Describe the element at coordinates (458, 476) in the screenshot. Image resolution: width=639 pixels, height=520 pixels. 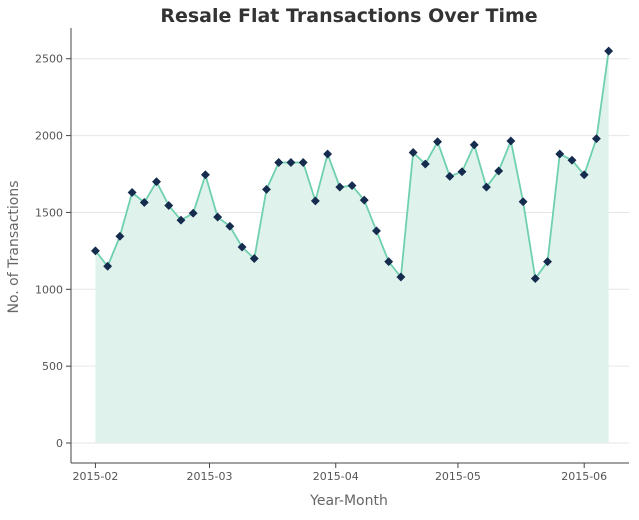
I see `x-tick-label: 2015-05` at that location.